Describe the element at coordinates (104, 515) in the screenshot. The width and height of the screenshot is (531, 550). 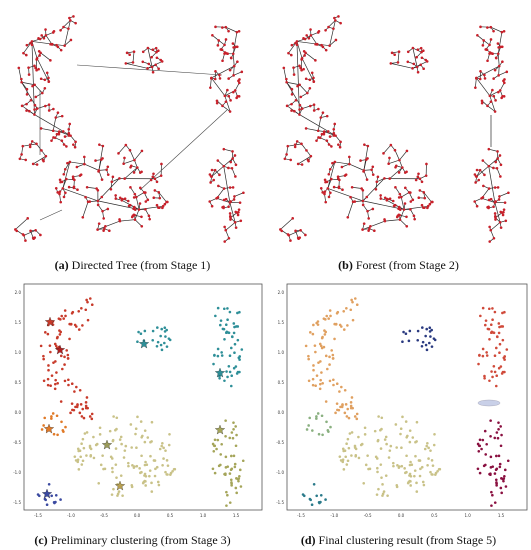
I see `x-tick-label: -0.5` at that location.